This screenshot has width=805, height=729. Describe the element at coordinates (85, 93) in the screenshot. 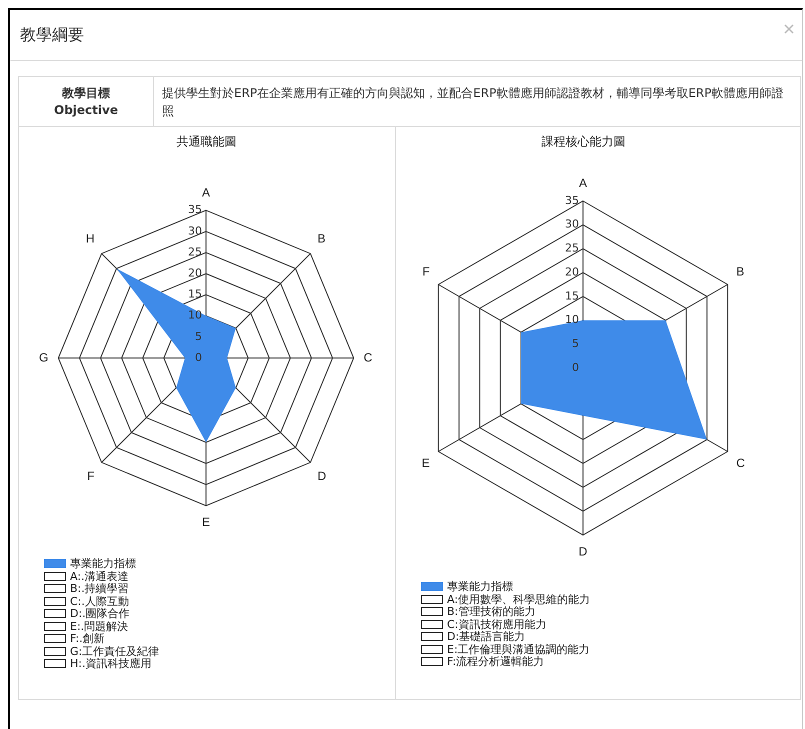

I see `text: 教學目標` at that location.